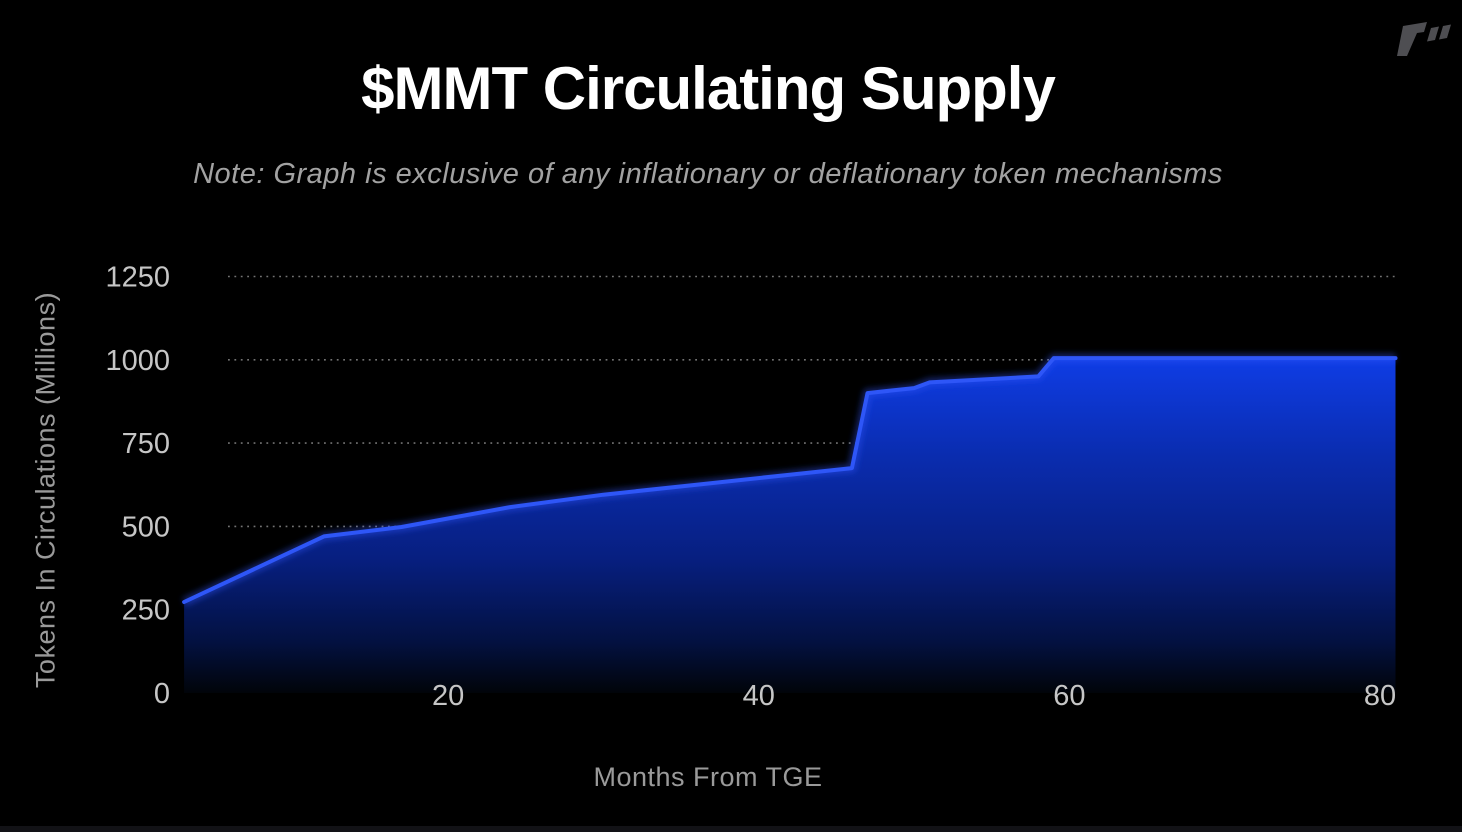  I want to click on y-tick-label-0: 0, so click(162, 694).